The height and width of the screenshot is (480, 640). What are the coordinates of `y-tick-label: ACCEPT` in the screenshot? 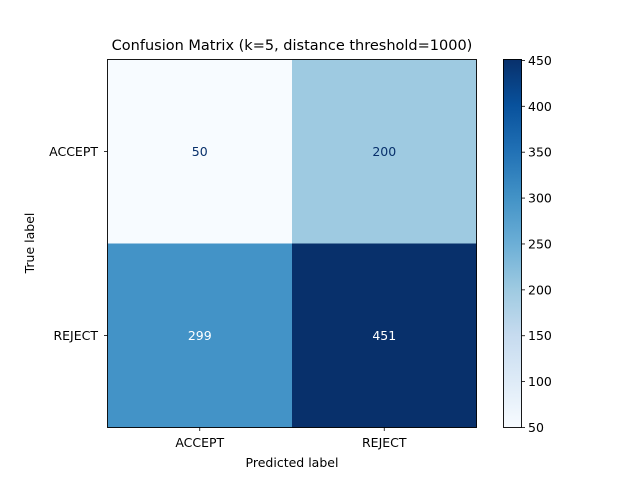 It's located at (73, 151).